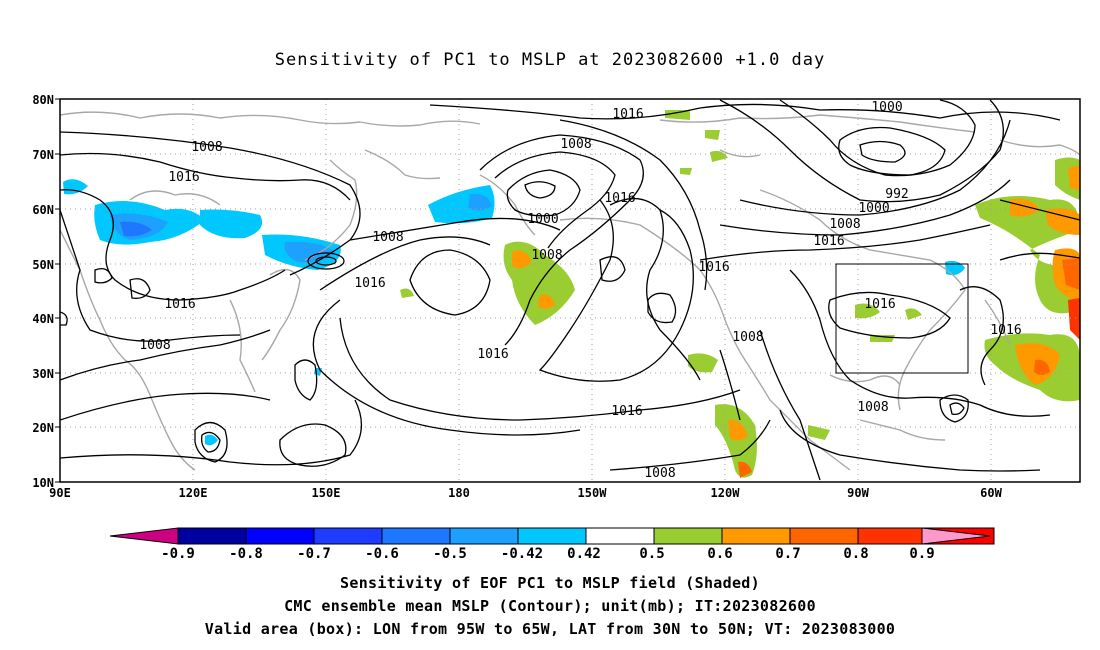 Image resolution: width=1100 pixels, height=650 pixels. I want to click on isobar-label: 992, so click(896, 194).